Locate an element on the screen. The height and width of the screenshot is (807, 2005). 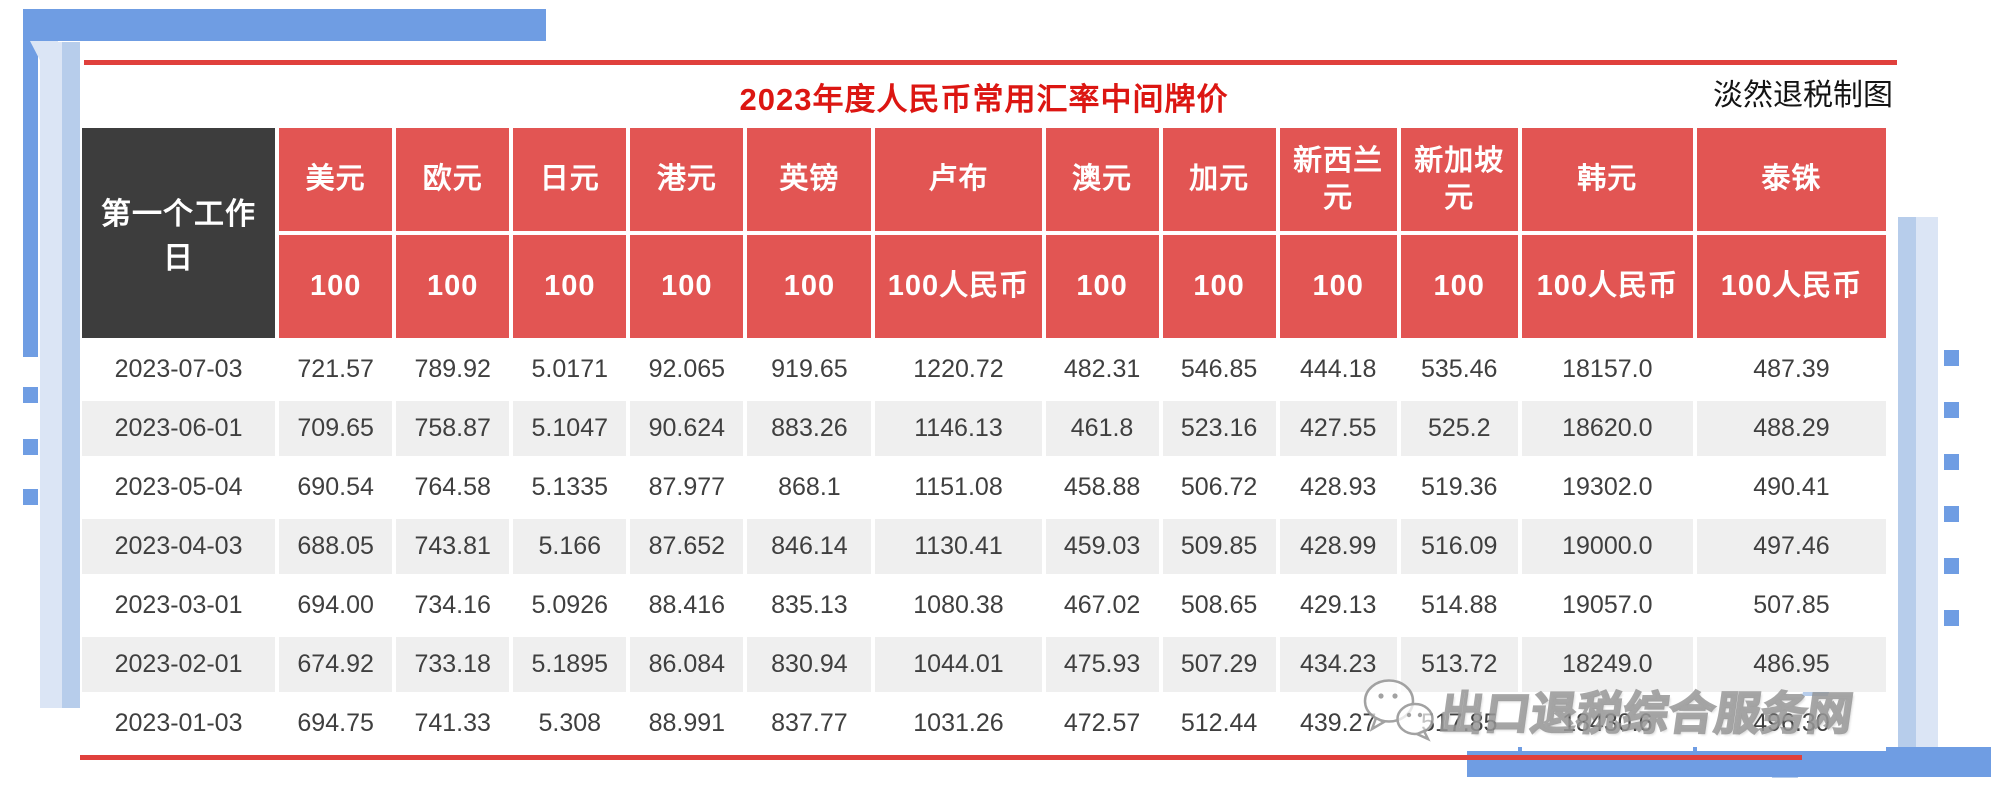
bottom-rule is located at coordinates (941, 757).